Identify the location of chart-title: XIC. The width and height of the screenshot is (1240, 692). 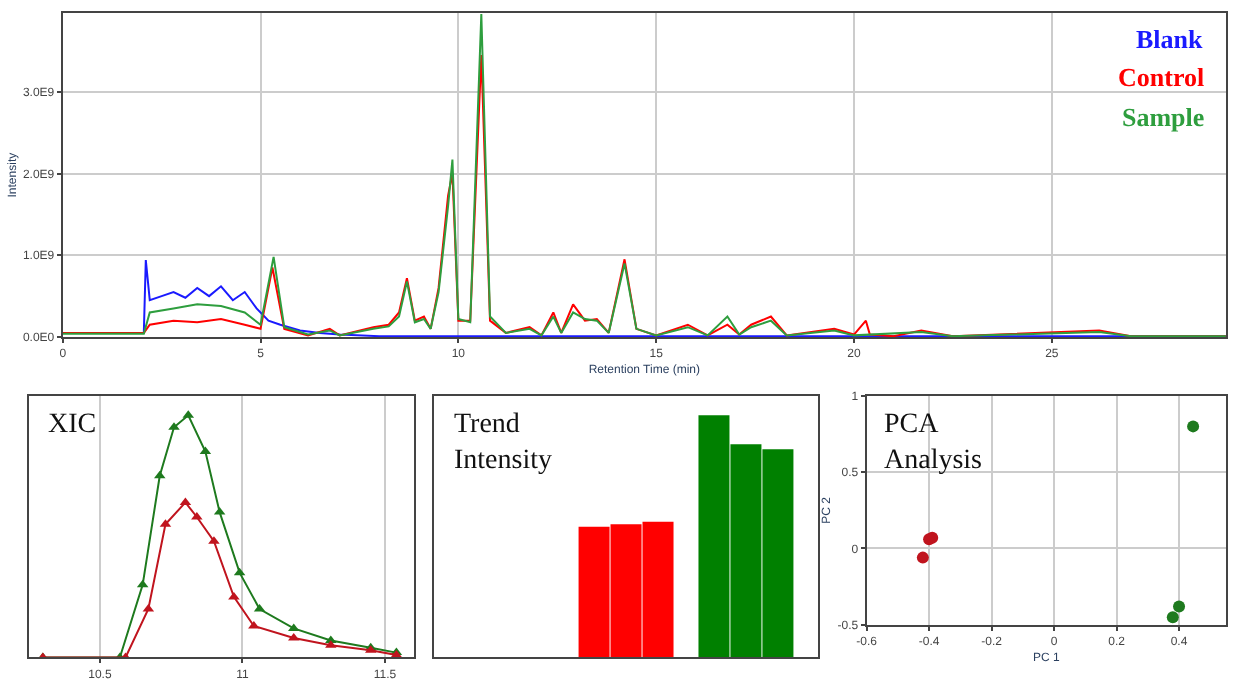
(72, 425).